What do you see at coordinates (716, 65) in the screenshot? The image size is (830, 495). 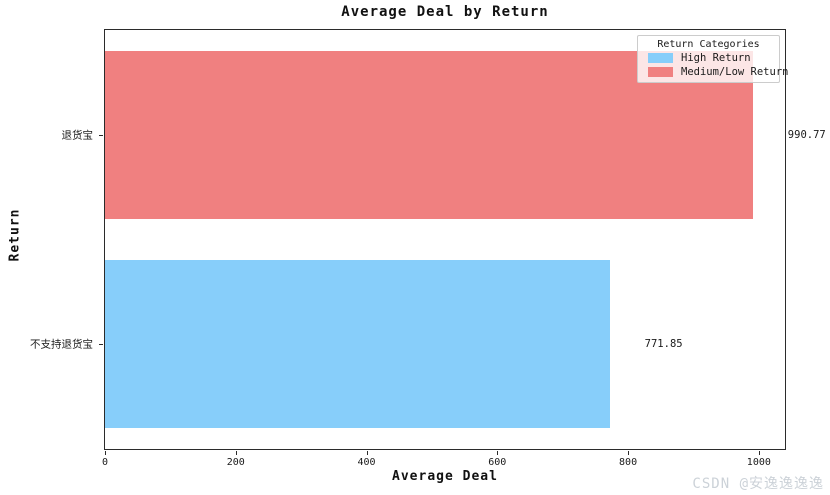 I see `legend-entries: High Return Medium/Low Return` at bounding box center [716, 65].